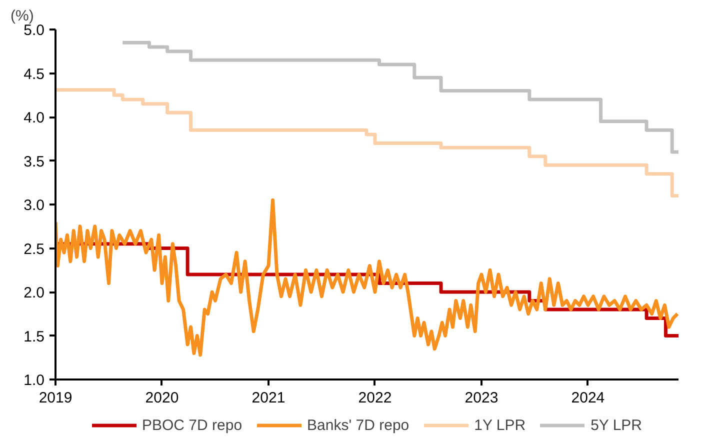  What do you see at coordinates (34, 118) in the screenshot?
I see `y-tick-label: 4.0` at bounding box center [34, 118].